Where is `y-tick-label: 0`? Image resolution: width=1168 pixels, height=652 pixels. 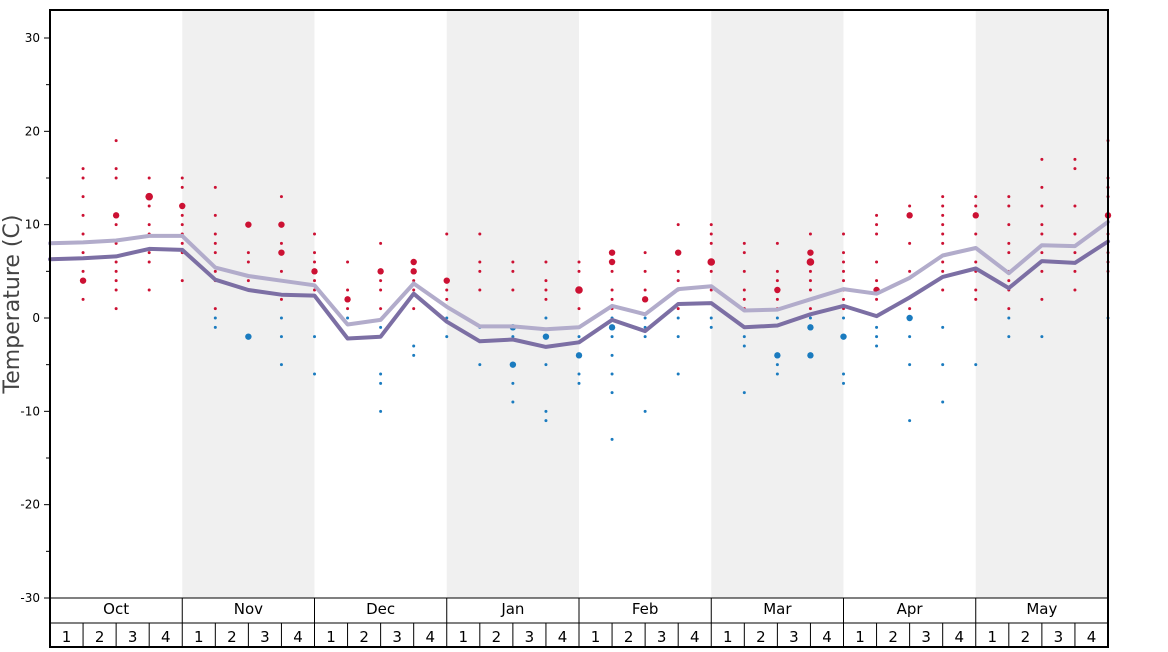 y-tick-label: 0 is located at coordinates (36, 318).